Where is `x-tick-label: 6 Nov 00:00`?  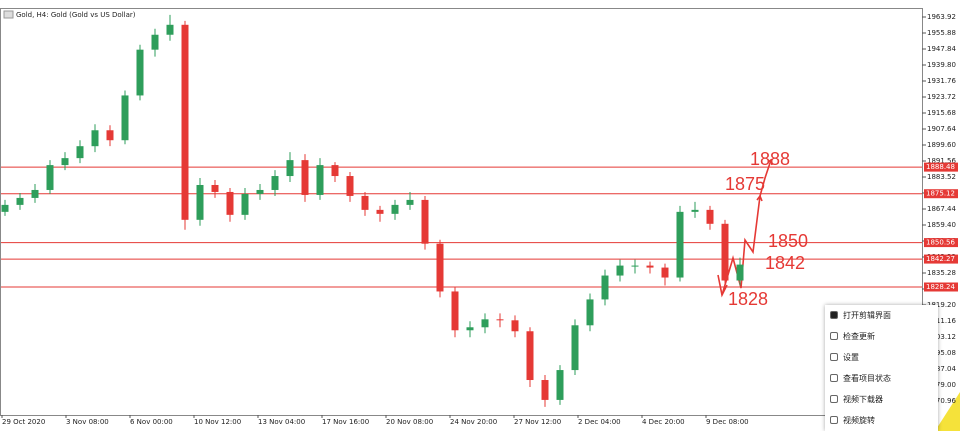 x-tick-label: 6 Nov 00:00 is located at coordinates (151, 422).